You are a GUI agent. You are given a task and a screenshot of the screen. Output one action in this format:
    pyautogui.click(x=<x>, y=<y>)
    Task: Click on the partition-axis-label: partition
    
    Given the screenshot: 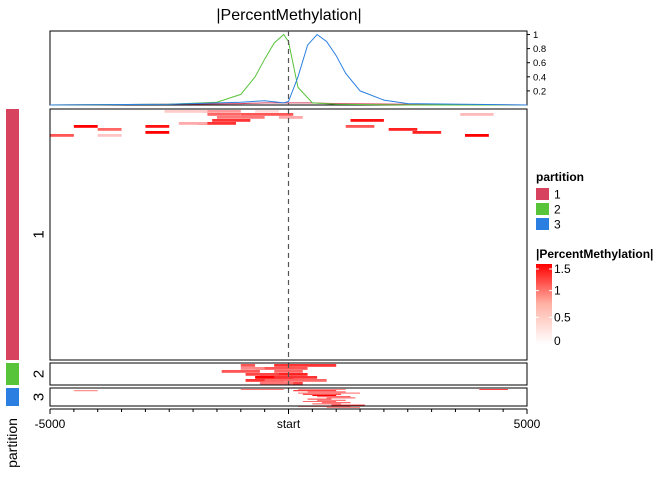 What is the action you would take?
    pyautogui.click(x=12, y=443)
    